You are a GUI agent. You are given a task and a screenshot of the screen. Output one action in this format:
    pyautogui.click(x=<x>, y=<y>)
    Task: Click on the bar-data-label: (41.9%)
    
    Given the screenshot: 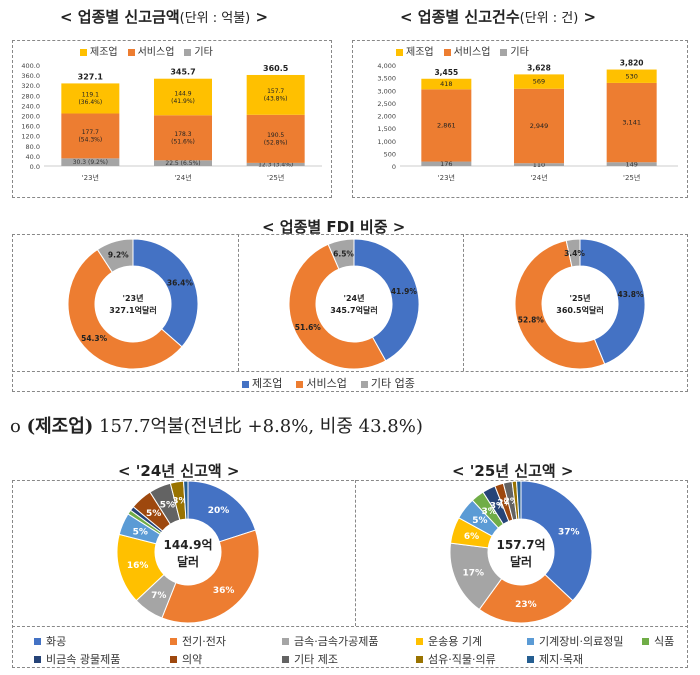 What is the action you would take?
    pyautogui.click(x=183, y=101)
    